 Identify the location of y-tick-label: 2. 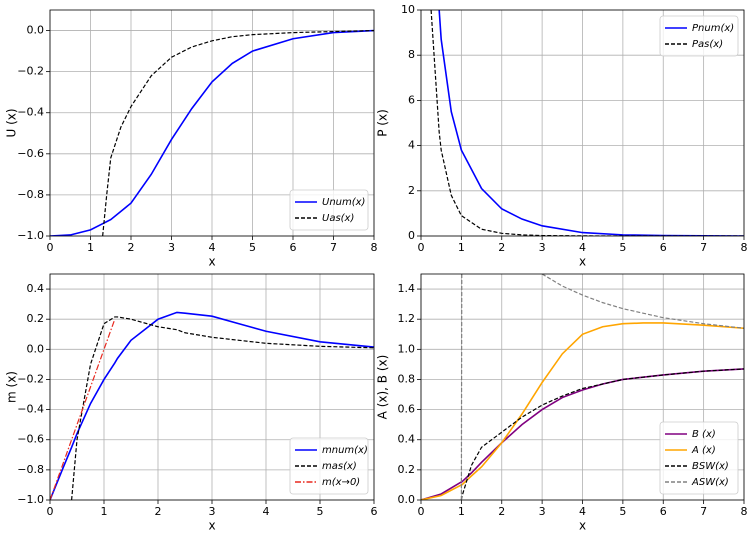
(411, 190).